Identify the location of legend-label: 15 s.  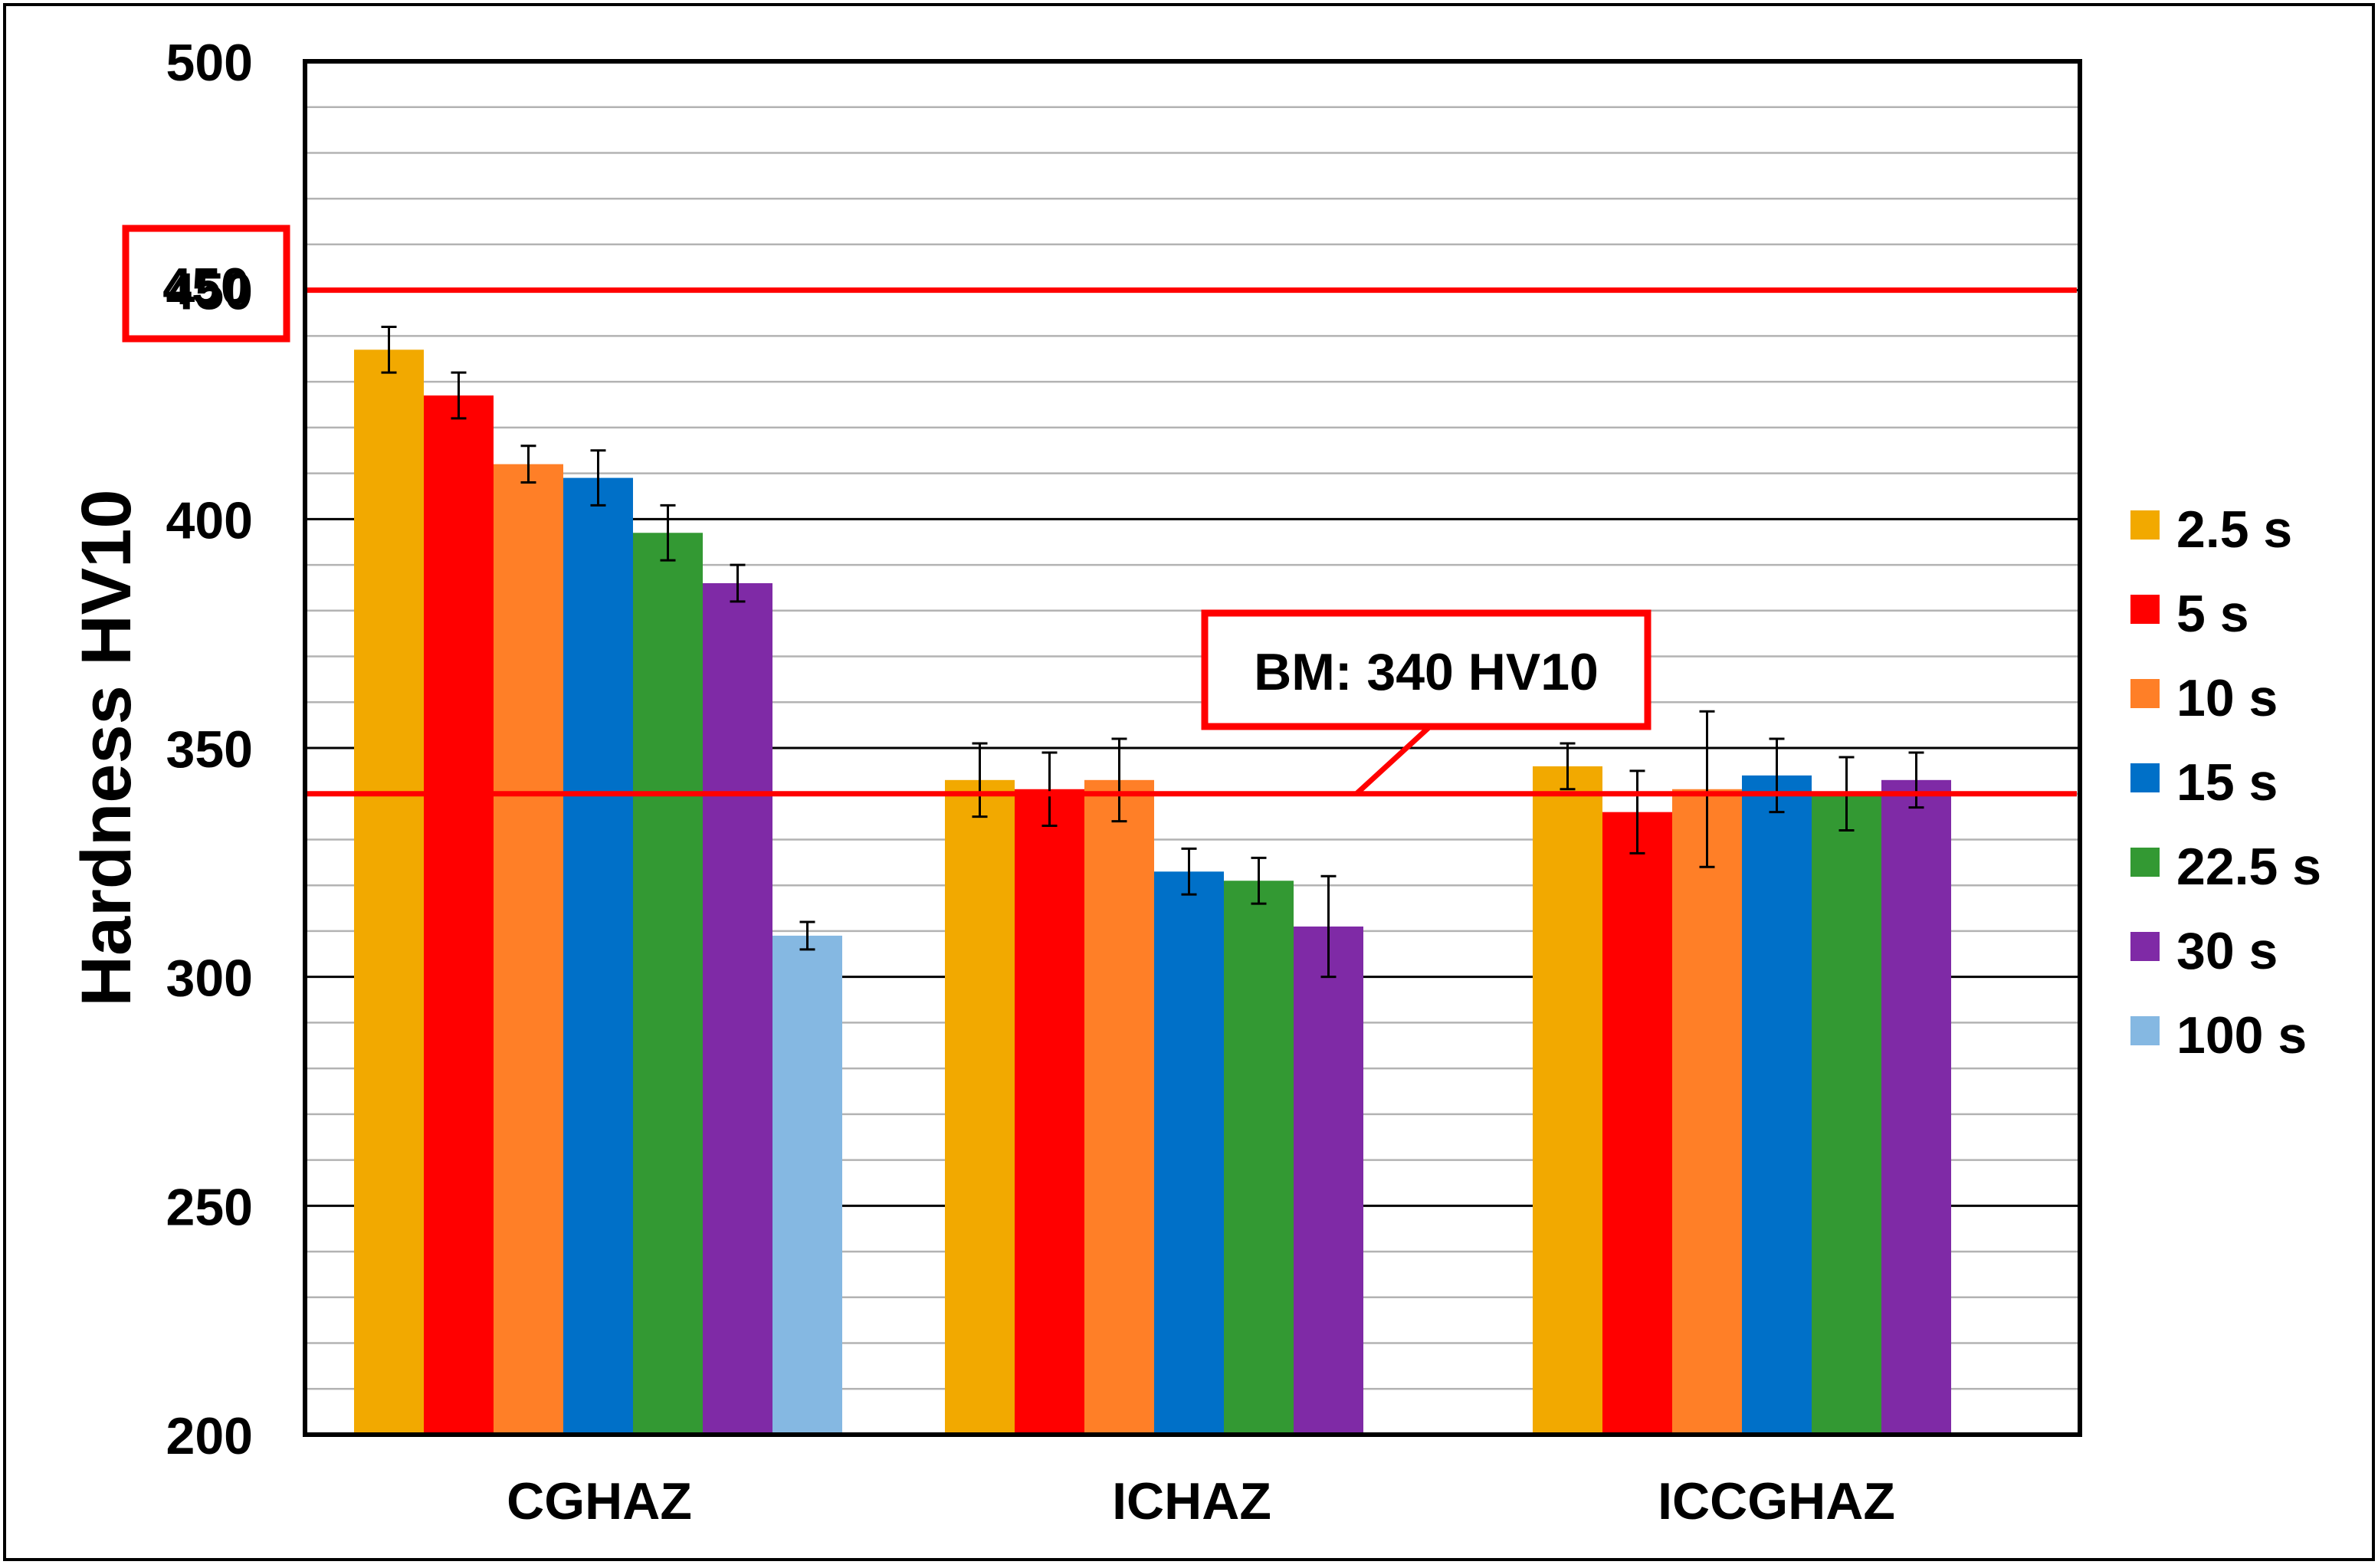
(2227, 782).